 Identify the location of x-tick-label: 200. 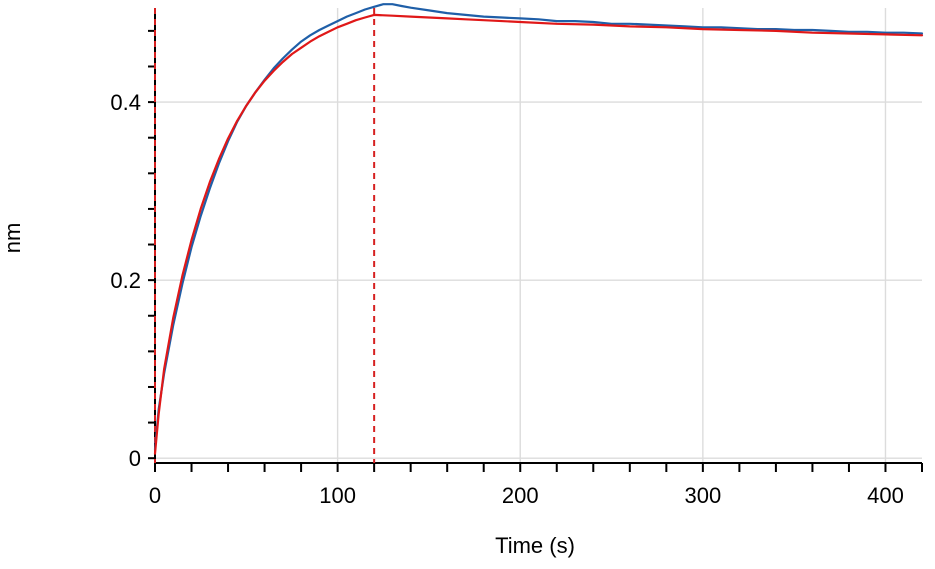
(520, 495).